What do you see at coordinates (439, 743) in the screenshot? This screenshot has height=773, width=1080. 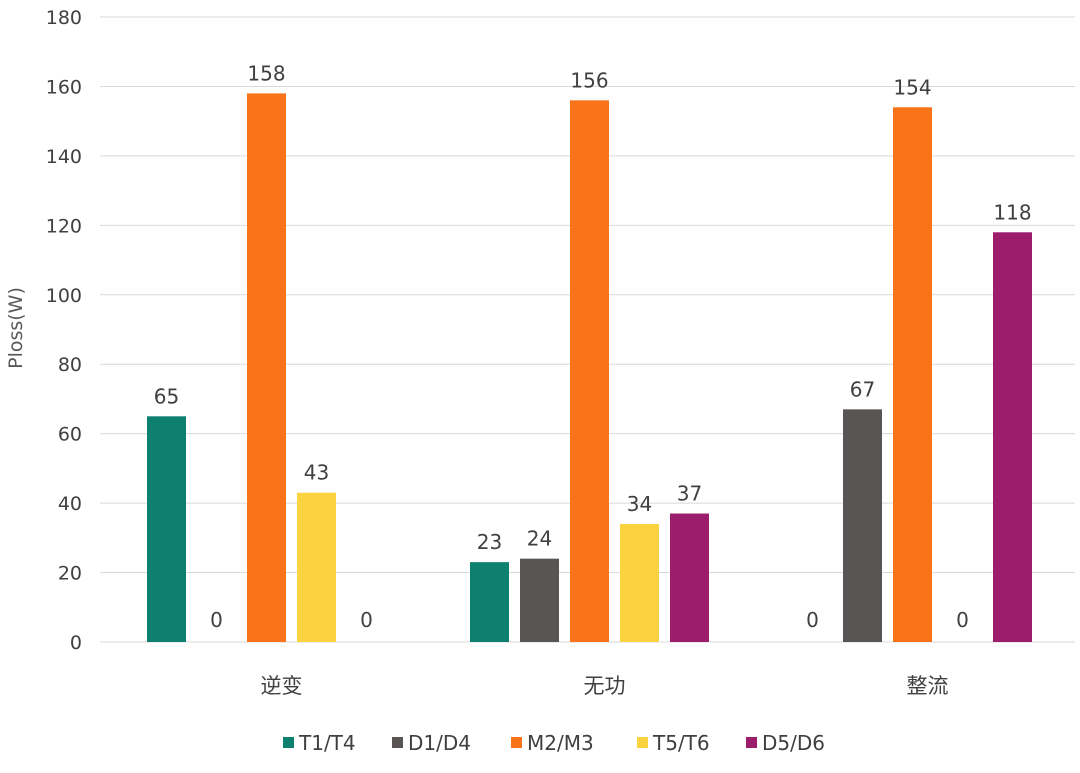 I see `legend-label: D1/D4` at bounding box center [439, 743].